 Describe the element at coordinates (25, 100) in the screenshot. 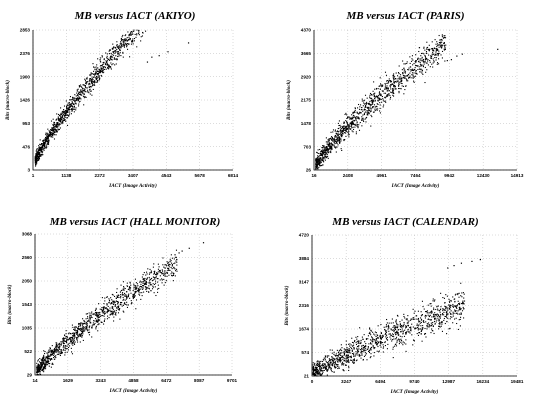

I see `y-tick-label: 1426` at that location.